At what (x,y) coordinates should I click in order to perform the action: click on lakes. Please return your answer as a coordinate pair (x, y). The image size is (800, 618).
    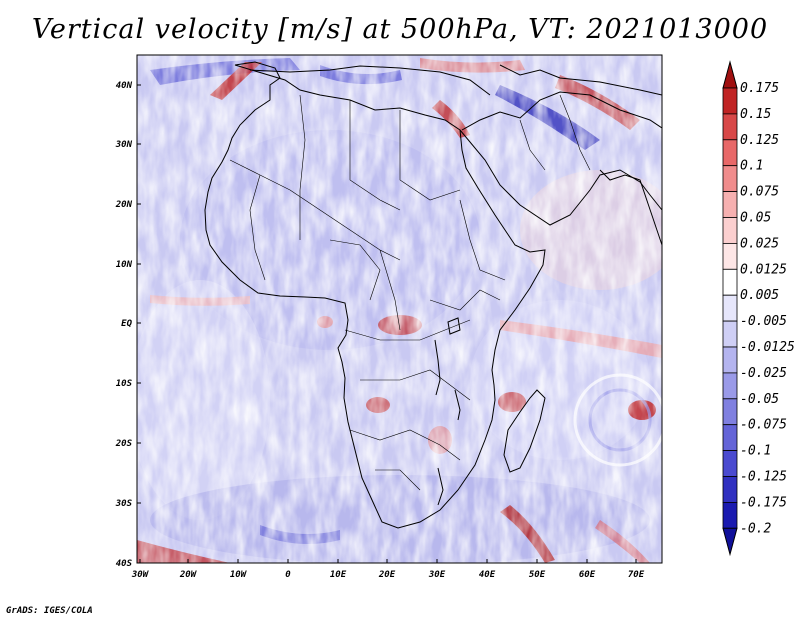
    Looking at the image, I should click on (447, 411).